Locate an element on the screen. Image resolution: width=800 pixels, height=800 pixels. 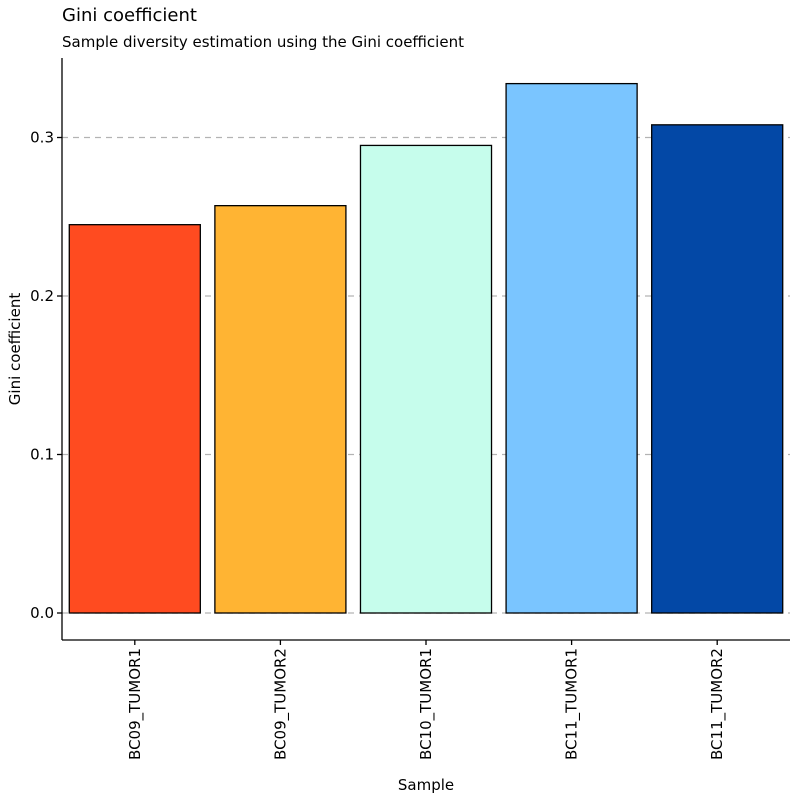
x-tick-label: BC11_TUMOR2 is located at coordinates (717, 704).